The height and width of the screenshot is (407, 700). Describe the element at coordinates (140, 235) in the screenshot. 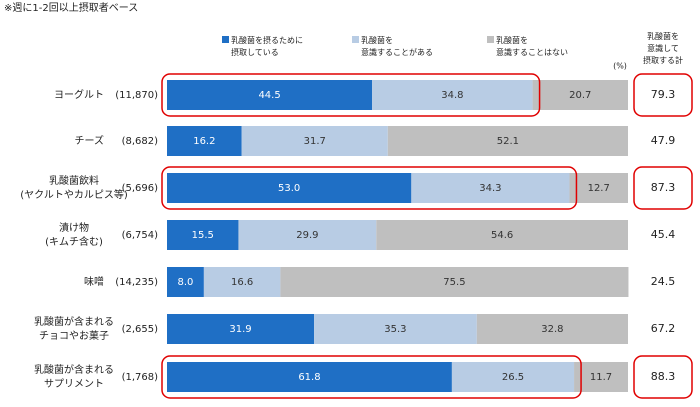

I see `sample-size: (6,754)` at that location.